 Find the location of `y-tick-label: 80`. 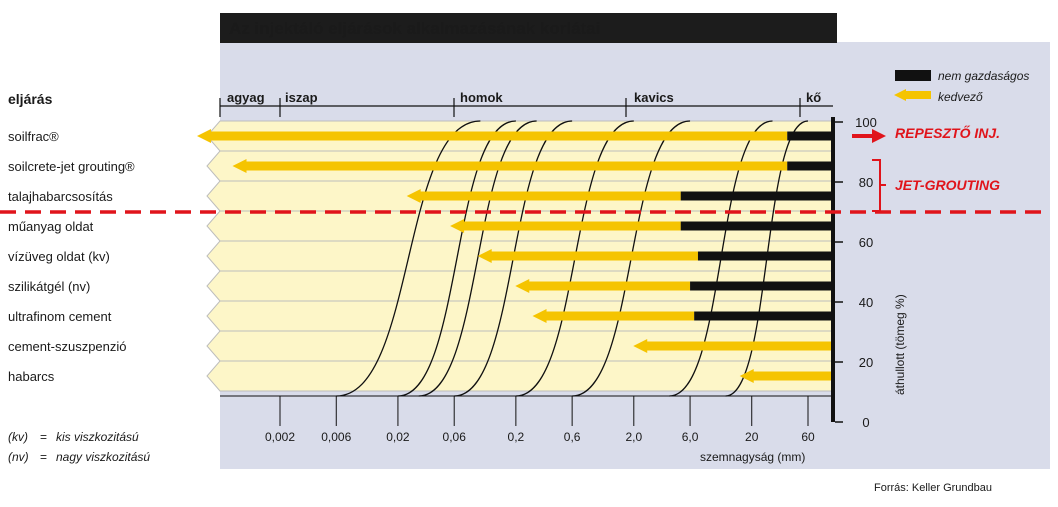

y-tick-label: 80 is located at coordinates (866, 182).